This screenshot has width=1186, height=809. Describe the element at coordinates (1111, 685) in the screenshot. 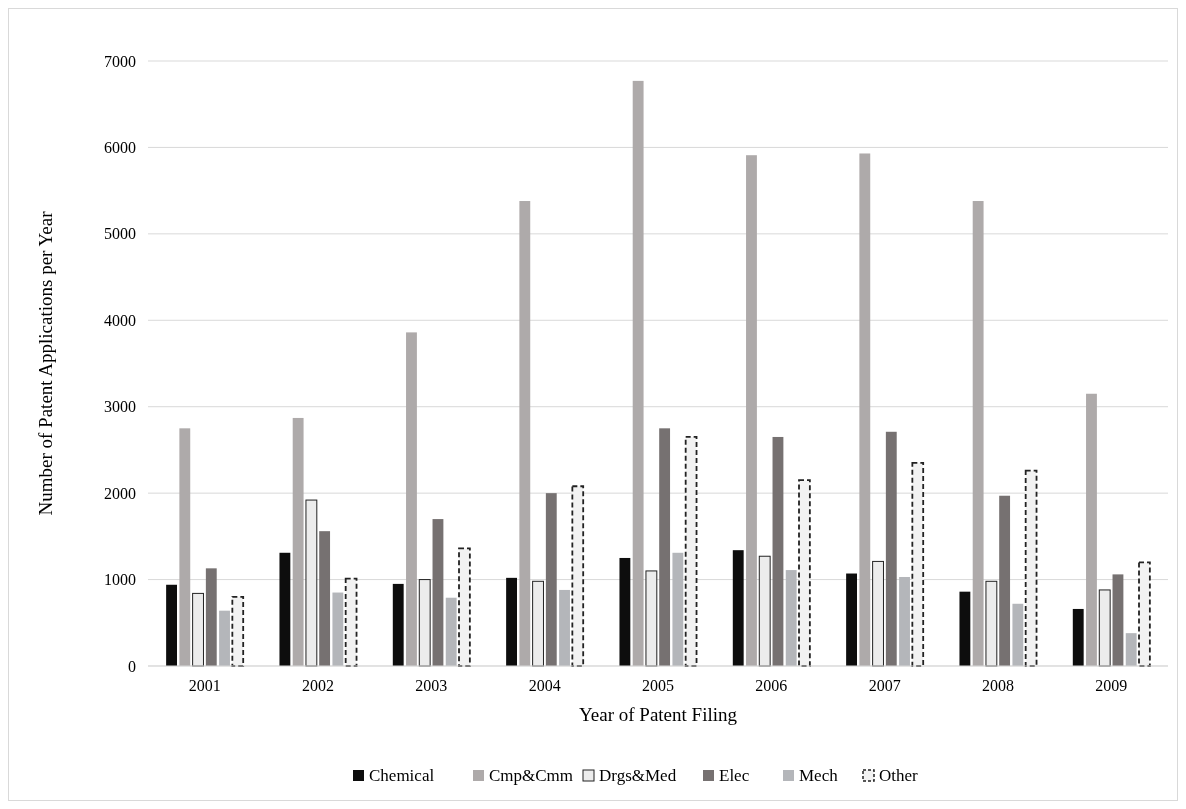

I see `x-tick-label: 2009` at that location.